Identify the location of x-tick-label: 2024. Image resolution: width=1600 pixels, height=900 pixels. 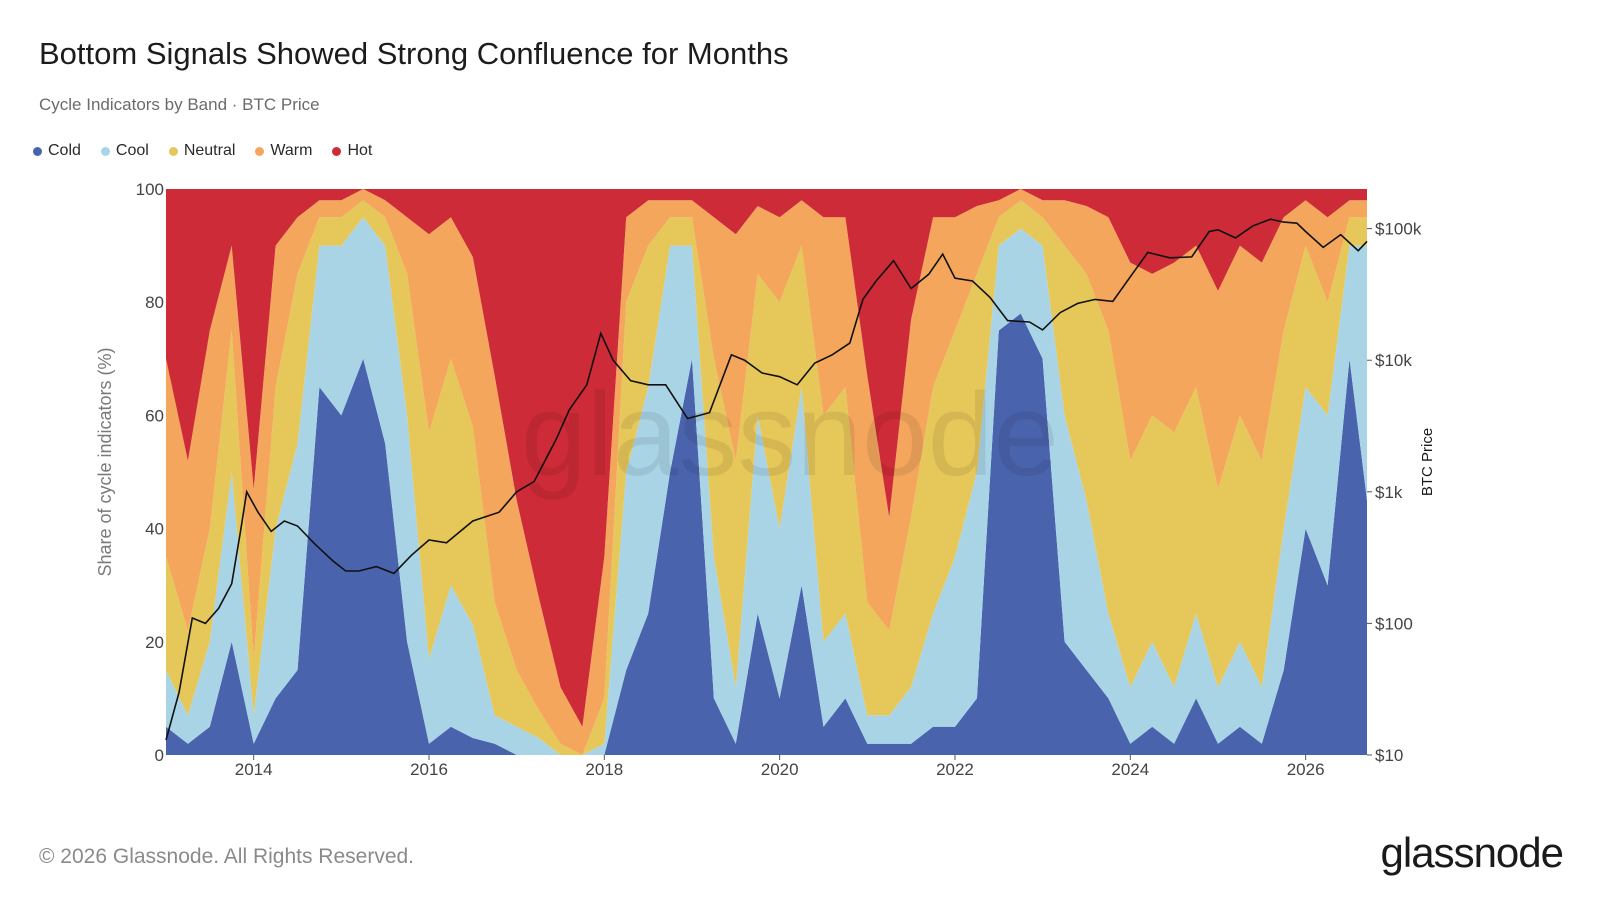
(1130, 769).